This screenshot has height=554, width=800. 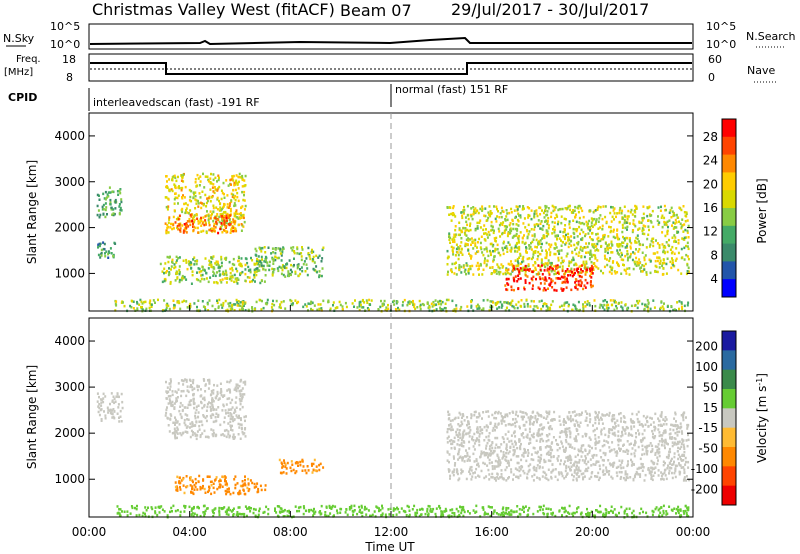 What do you see at coordinates (69, 136) in the screenshot?
I see `power-ytick-label: 4000` at bounding box center [69, 136].